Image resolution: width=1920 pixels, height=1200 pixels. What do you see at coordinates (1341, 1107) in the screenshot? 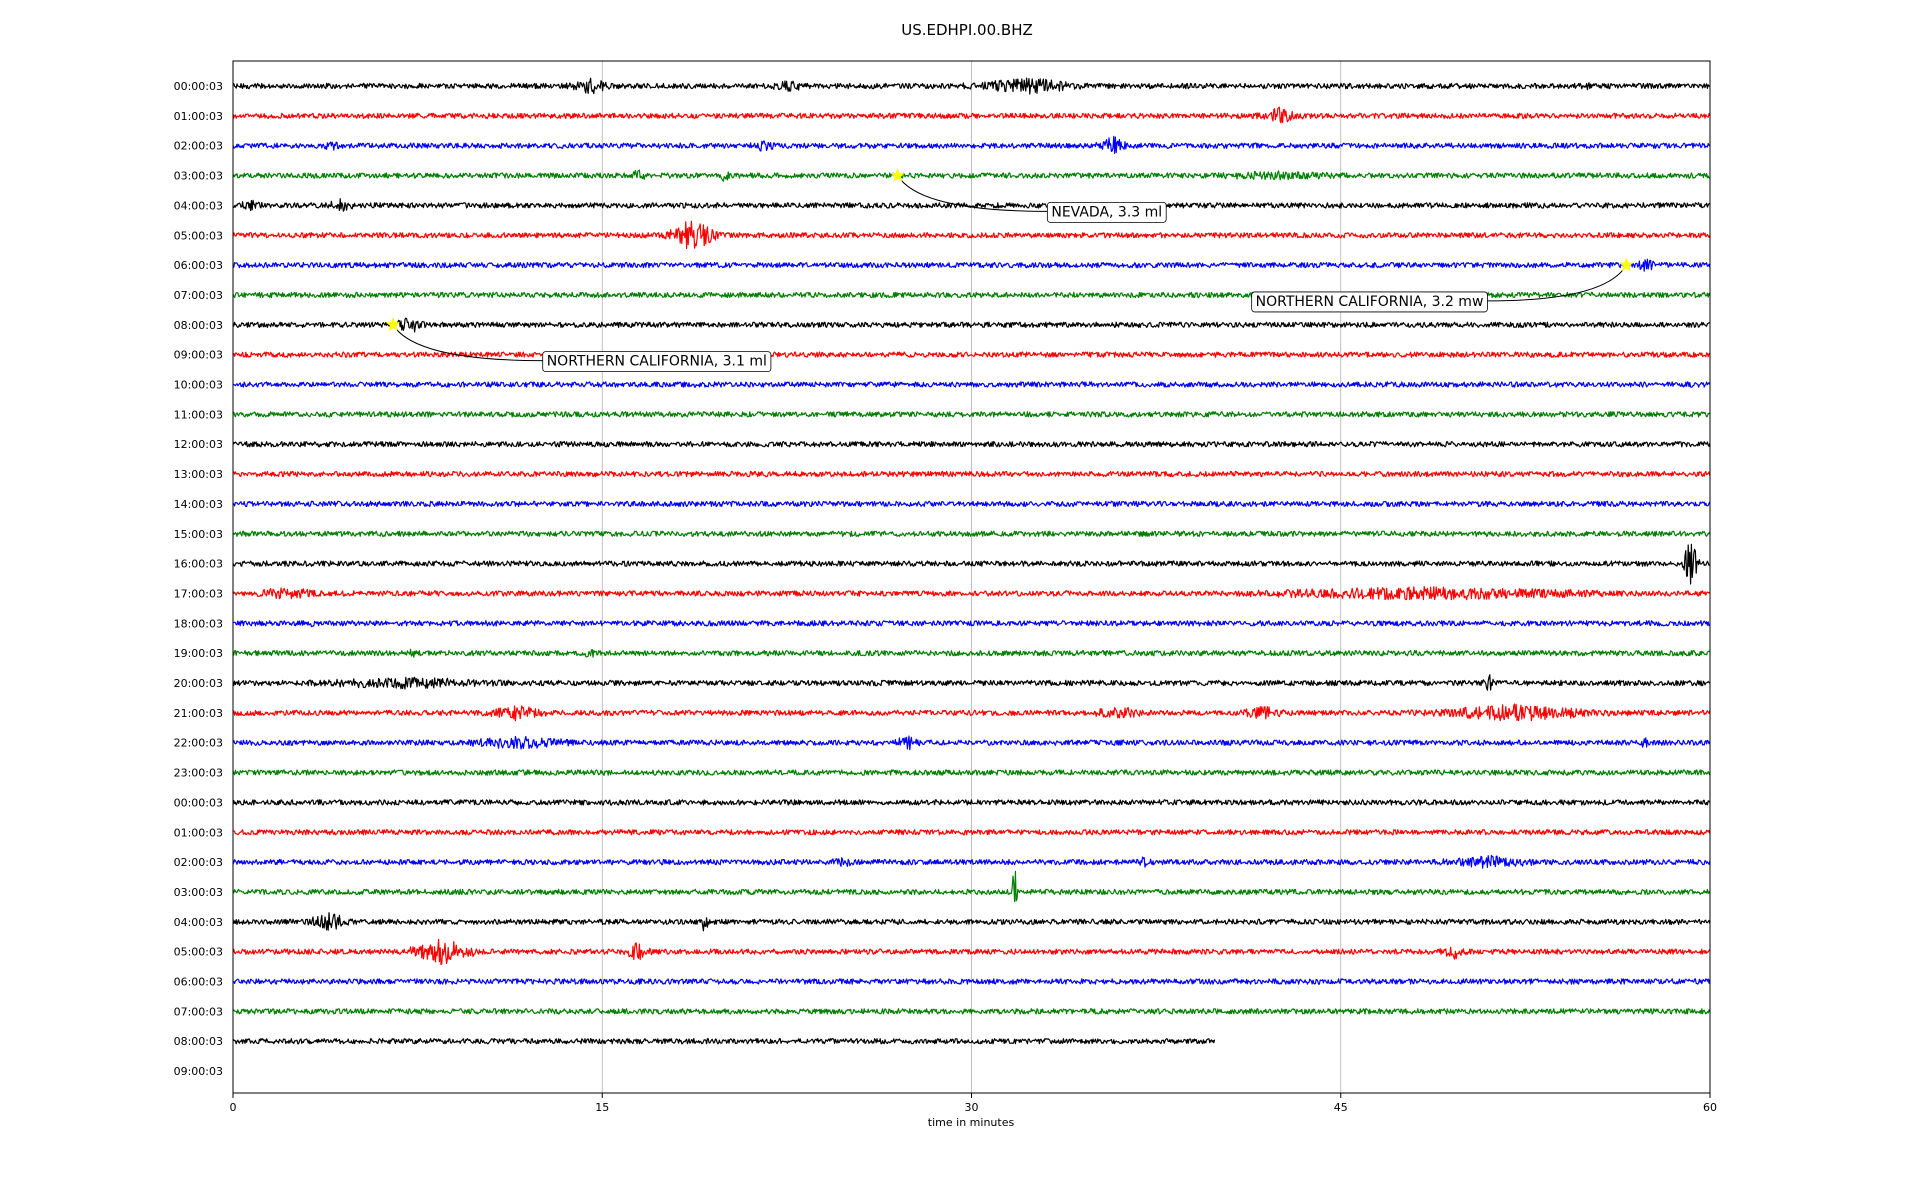
I see `x-tick-label-3: 45` at bounding box center [1341, 1107].